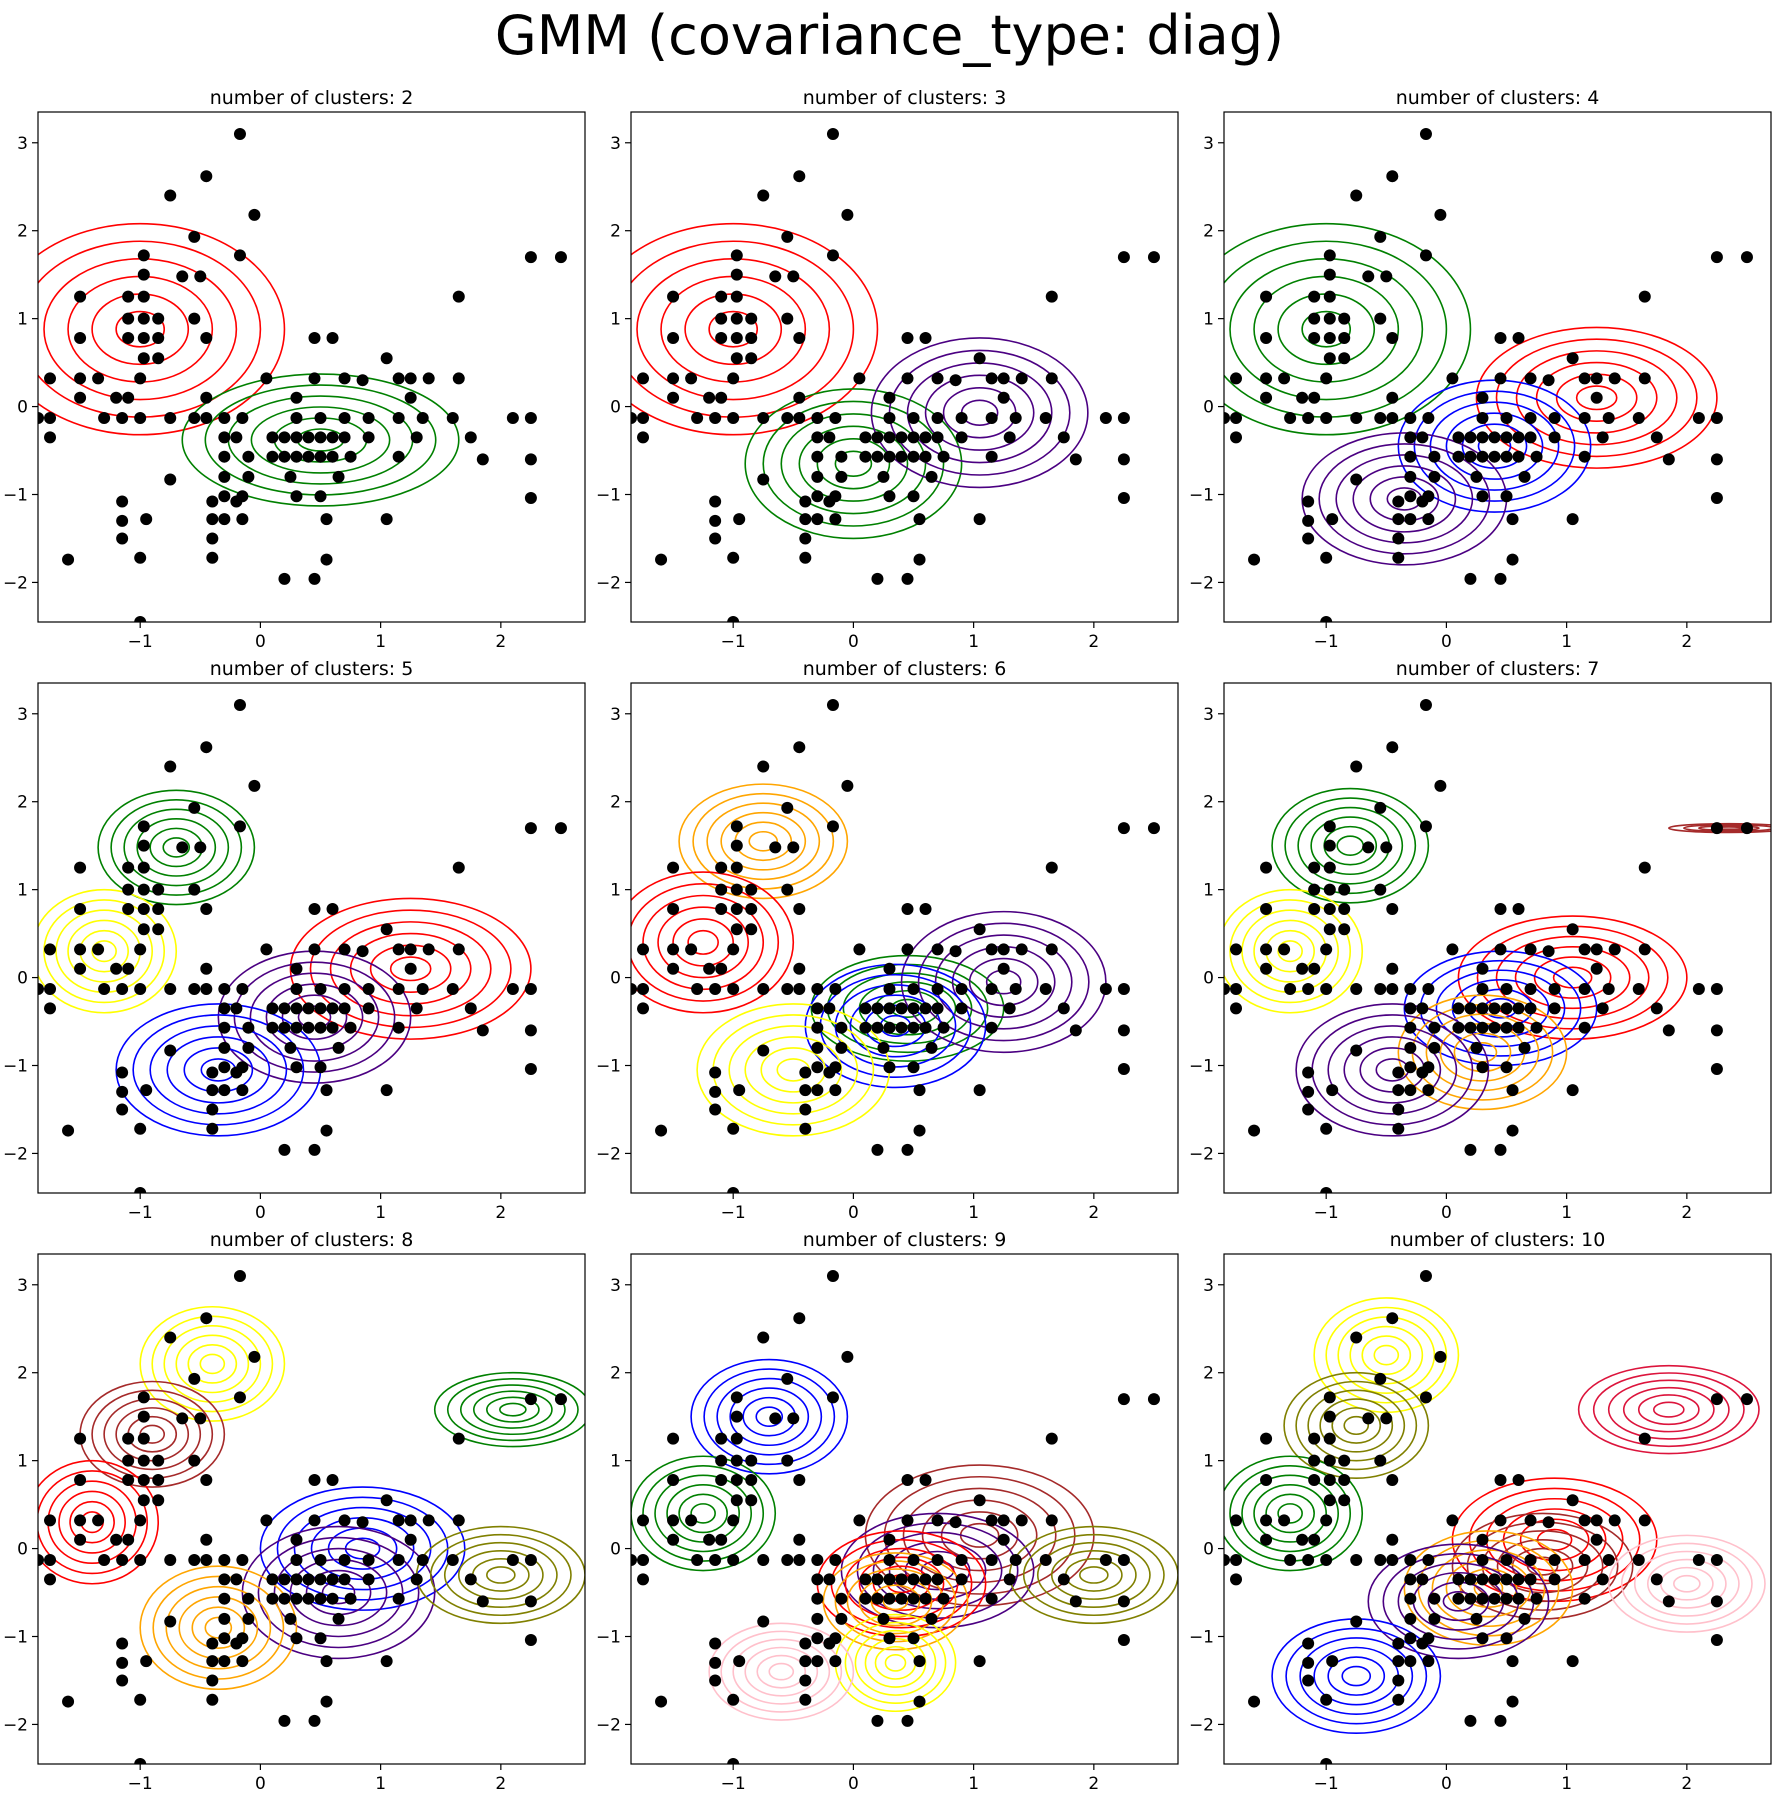 The width and height of the screenshot is (1779, 1797). Describe the element at coordinates (615, 1374) in the screenshot. I see `y-tick-label: 2` at that location.